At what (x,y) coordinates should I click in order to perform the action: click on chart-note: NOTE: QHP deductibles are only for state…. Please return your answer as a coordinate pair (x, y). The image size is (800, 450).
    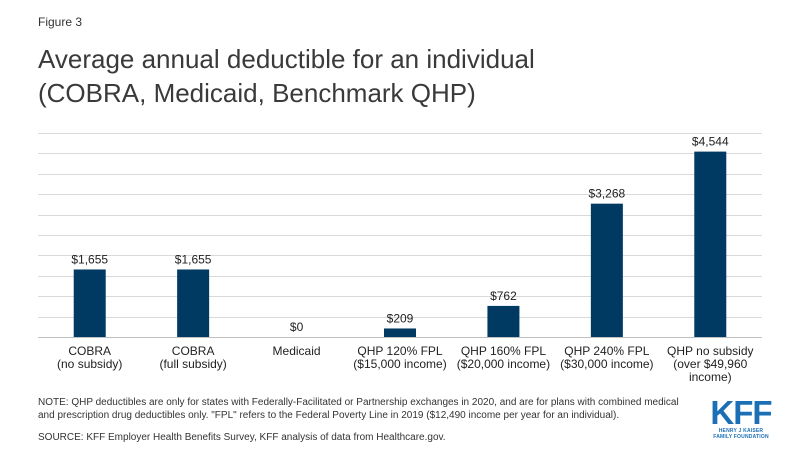
    Looking at the image, I should click on (358, 409).